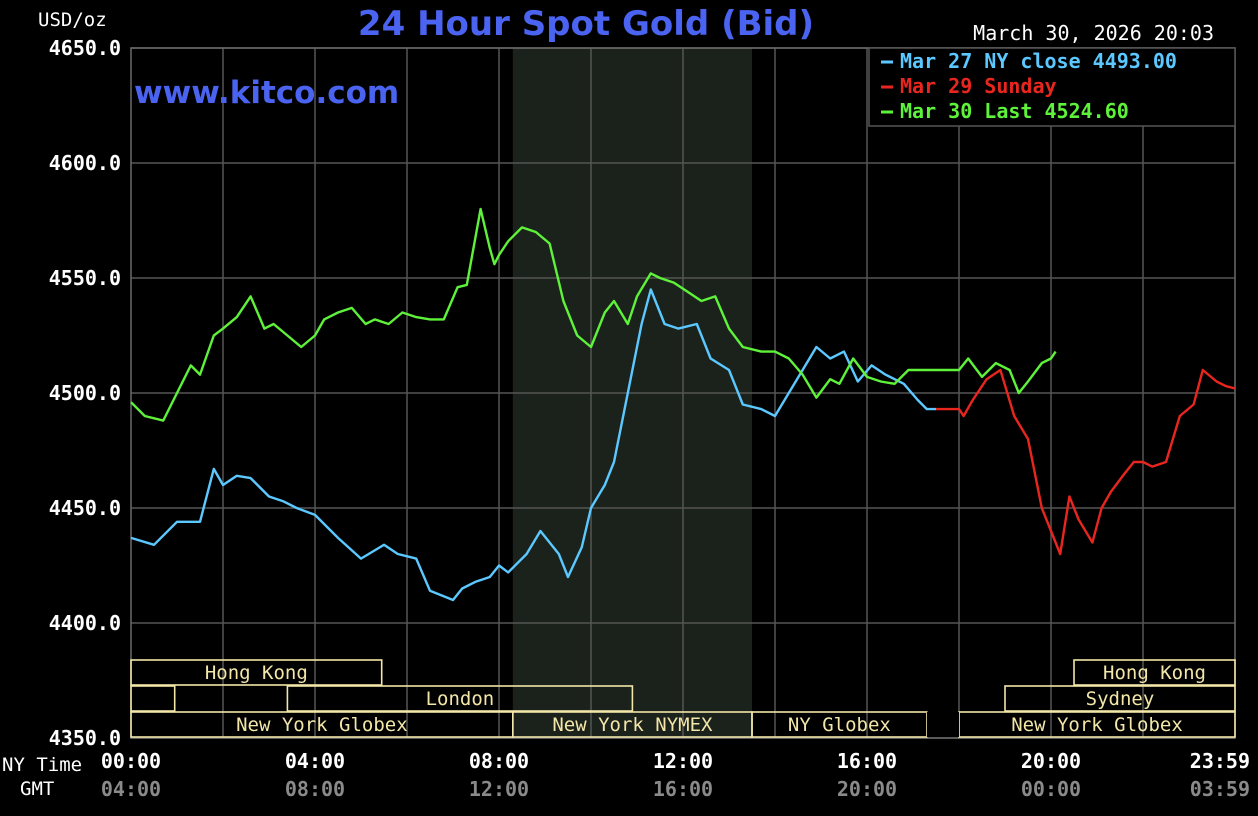 The width and height of the screenshot is (1258, 816). I want to click on gmt-tick-label: 20:00, so click(867, 789).